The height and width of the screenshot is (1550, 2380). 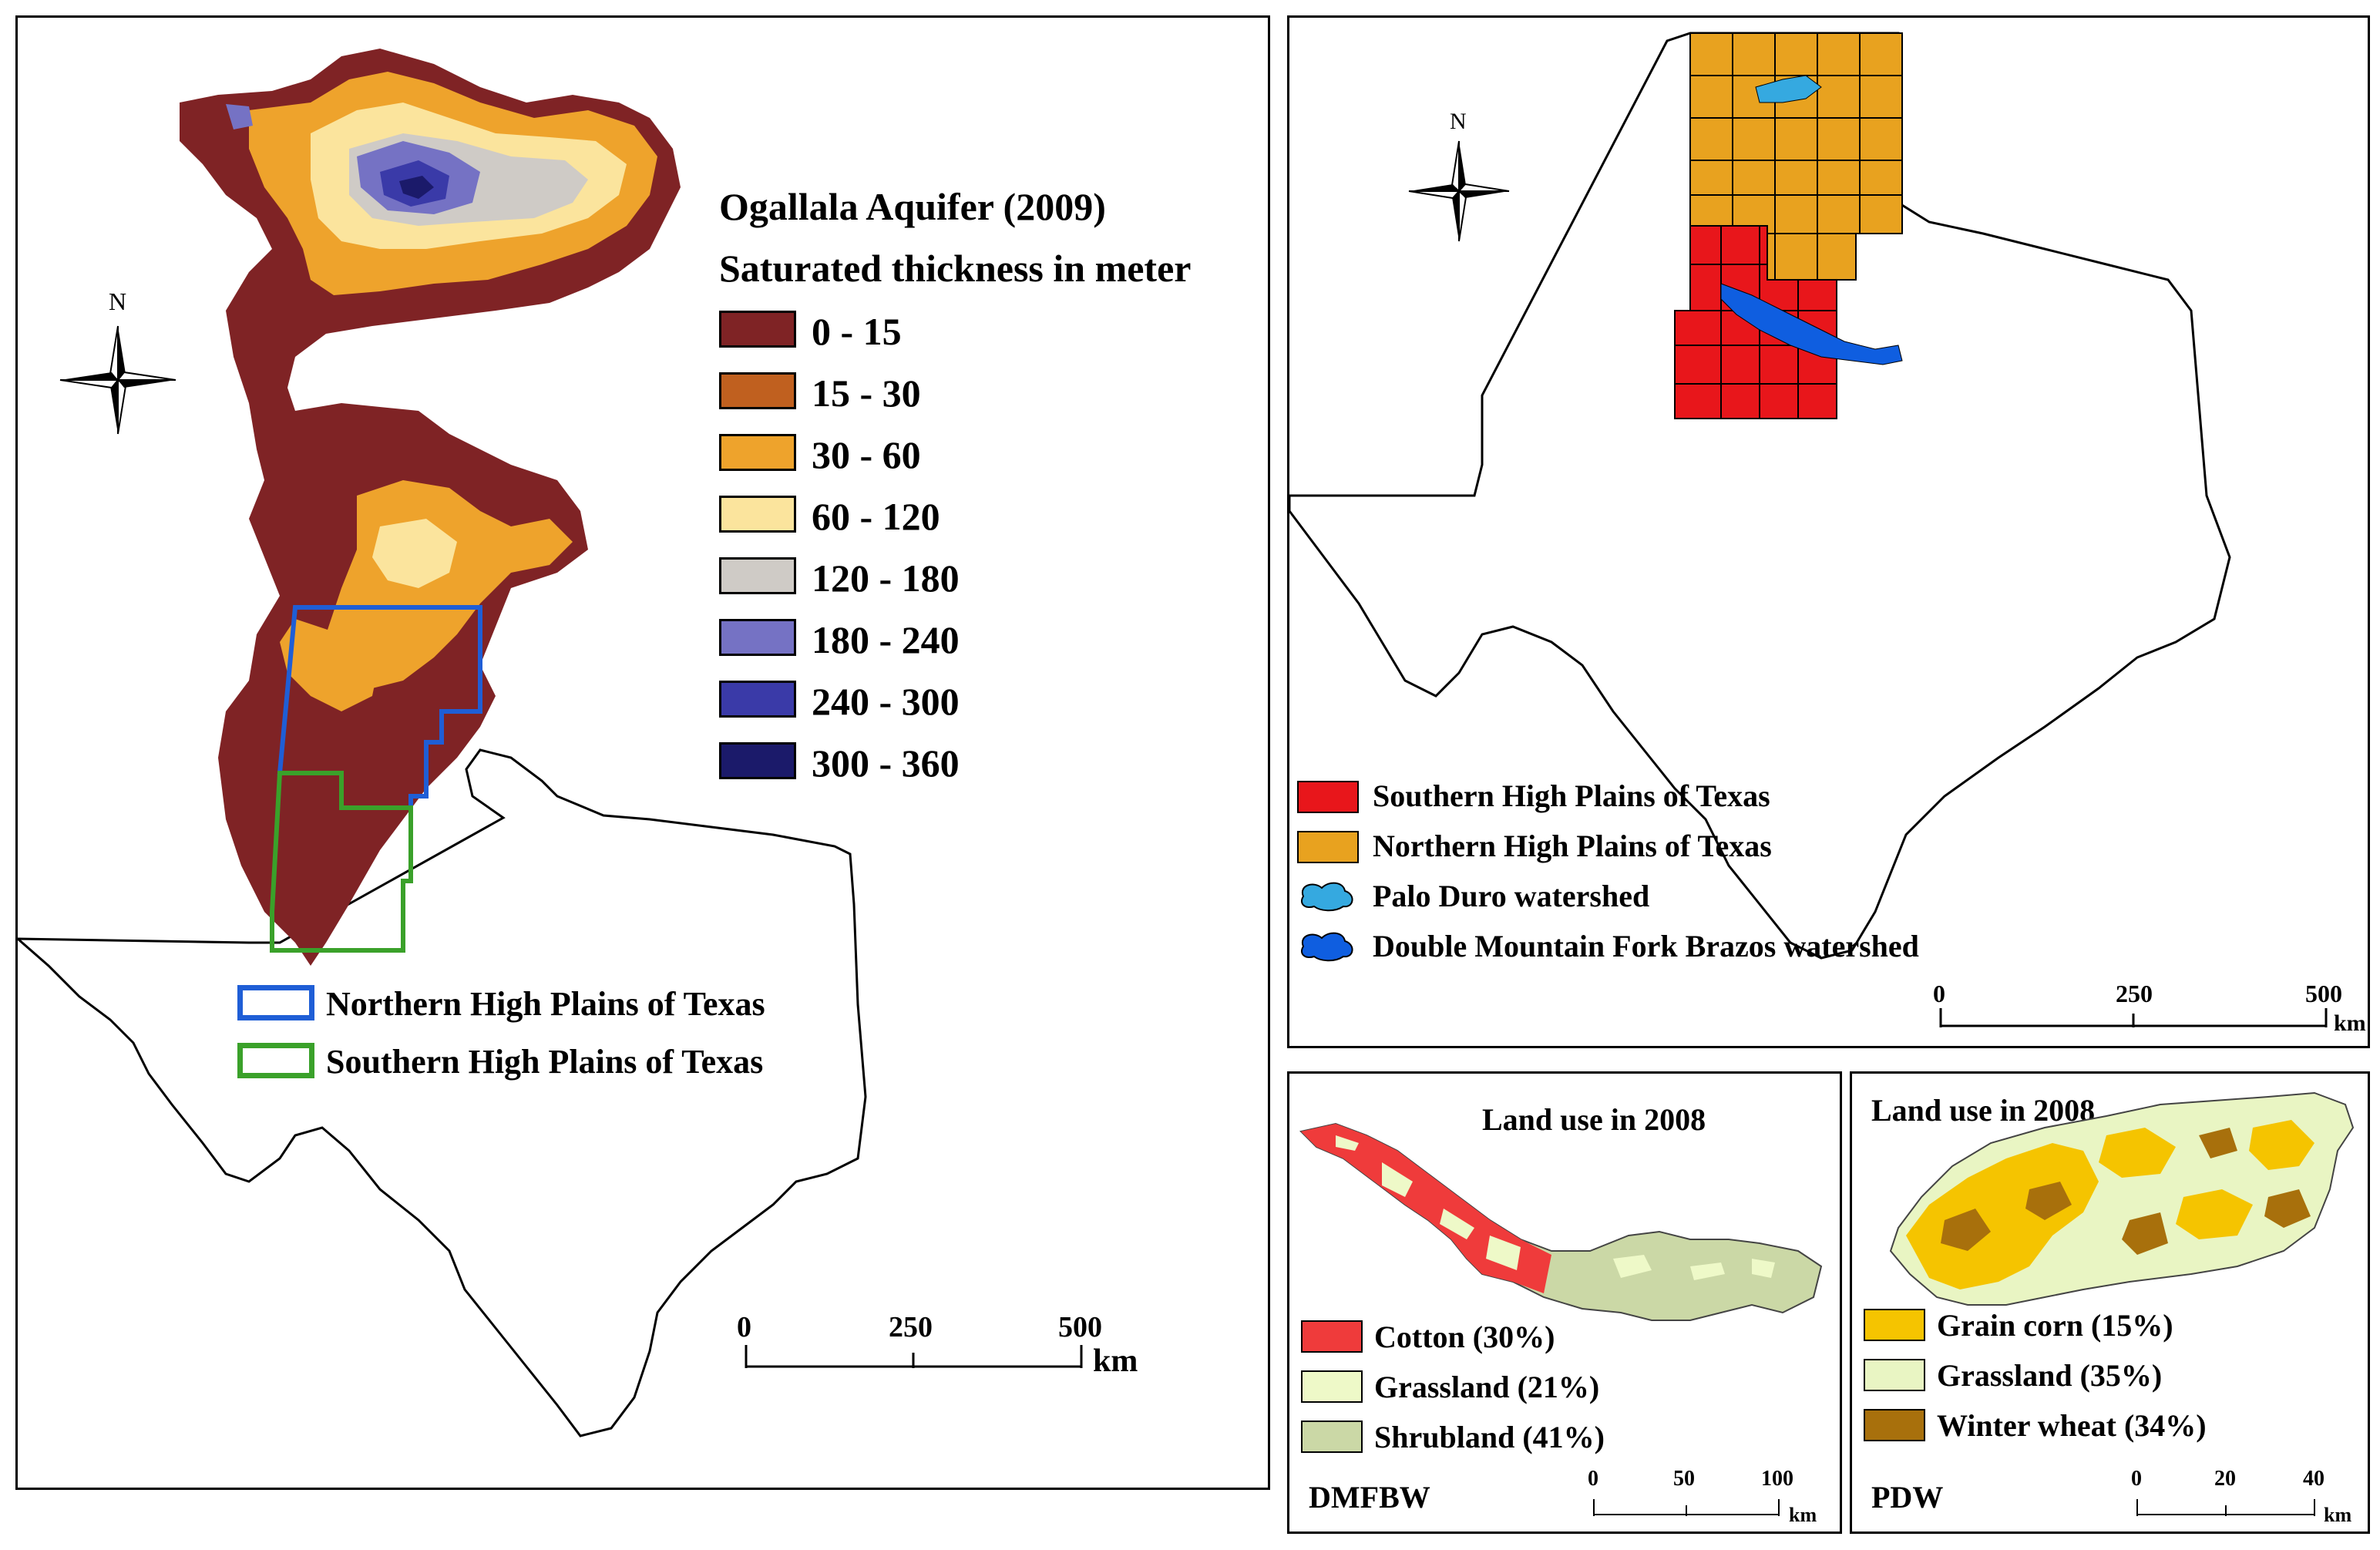 I want to click on legend-item-label: Grassland (21%), so click(x=1487, y=1387).